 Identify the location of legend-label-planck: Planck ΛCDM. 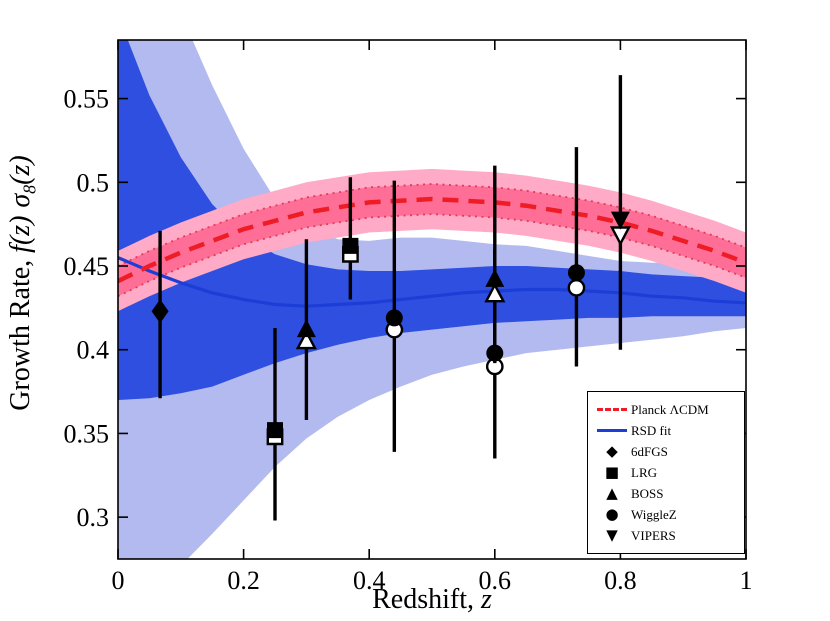
(670, 409).